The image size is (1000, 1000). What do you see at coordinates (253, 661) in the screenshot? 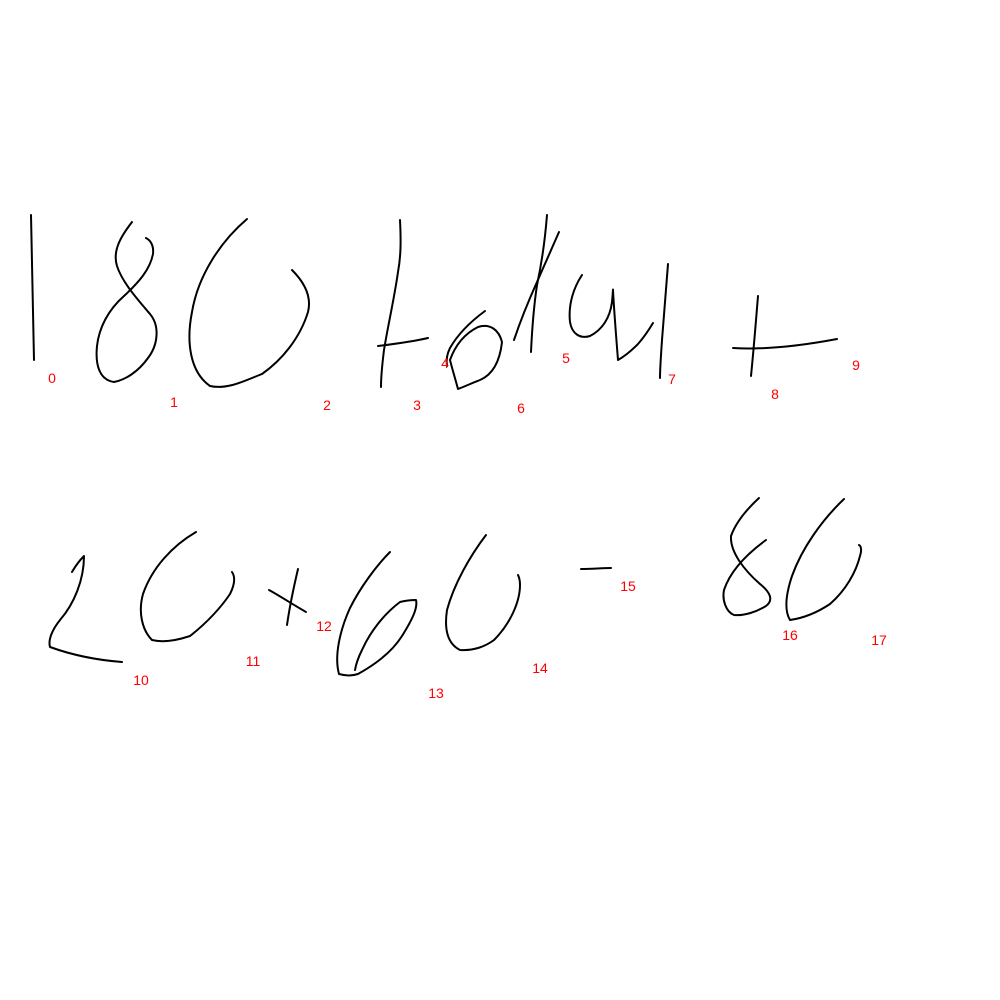
I see `stroke-label-11: 11` at bounding box center [253, 661].